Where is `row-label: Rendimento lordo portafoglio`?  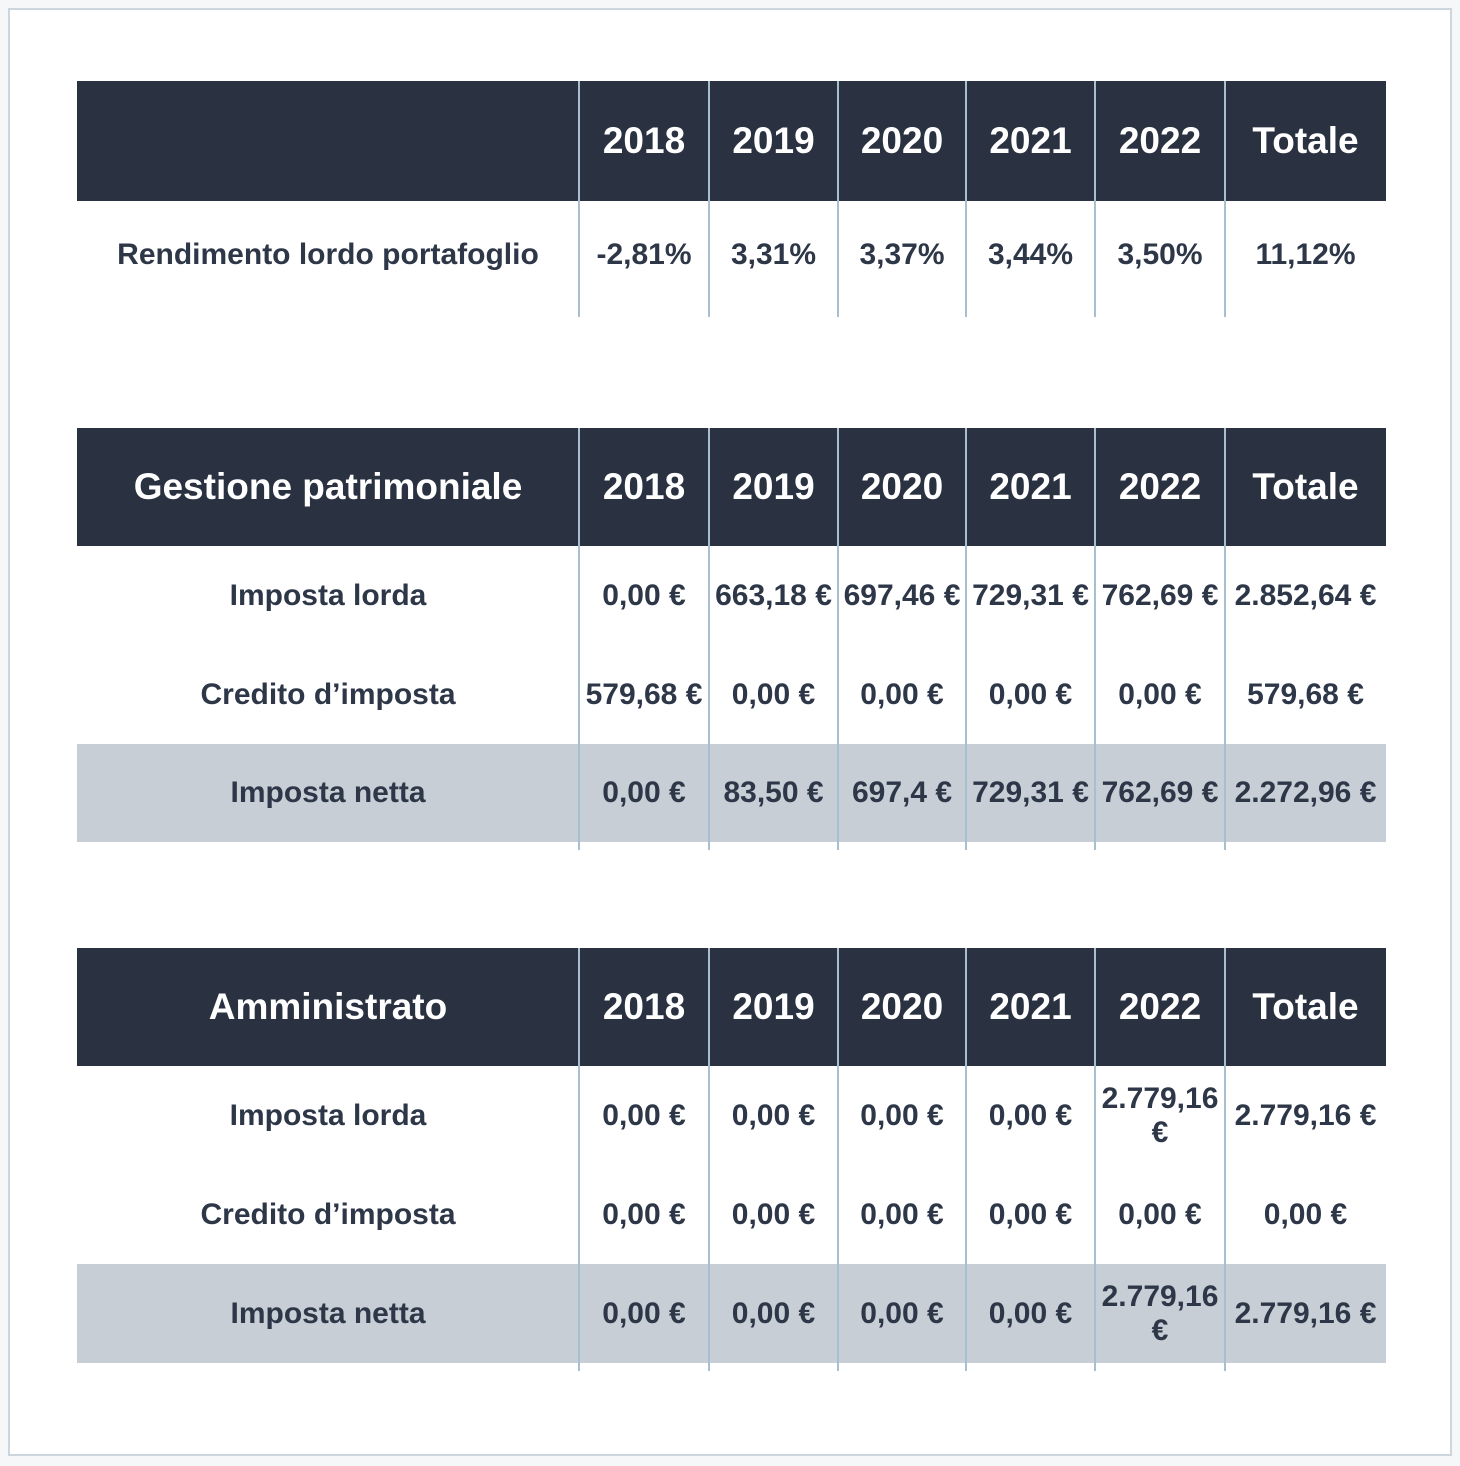 row-label: Rendimento lordo portafoglio is located at coordinates (328, 254).